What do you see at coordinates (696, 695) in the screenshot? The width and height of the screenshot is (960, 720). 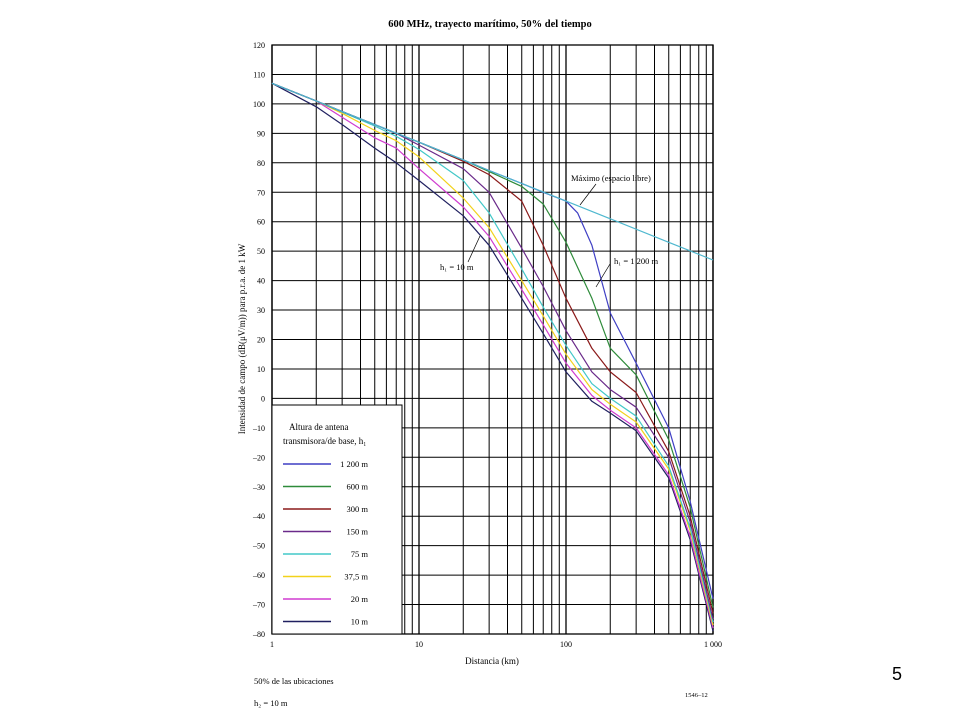 I see `figure-id: 1546–12` at bounding box center [696, 695].